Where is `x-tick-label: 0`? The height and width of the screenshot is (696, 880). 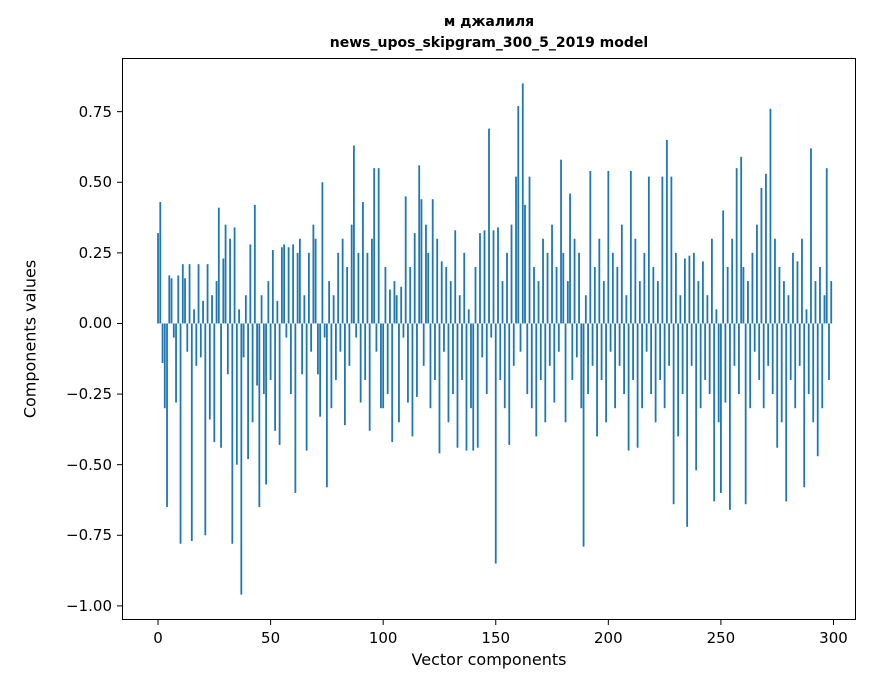
x-tick-label: 0 is located at coordinates (158, 638).